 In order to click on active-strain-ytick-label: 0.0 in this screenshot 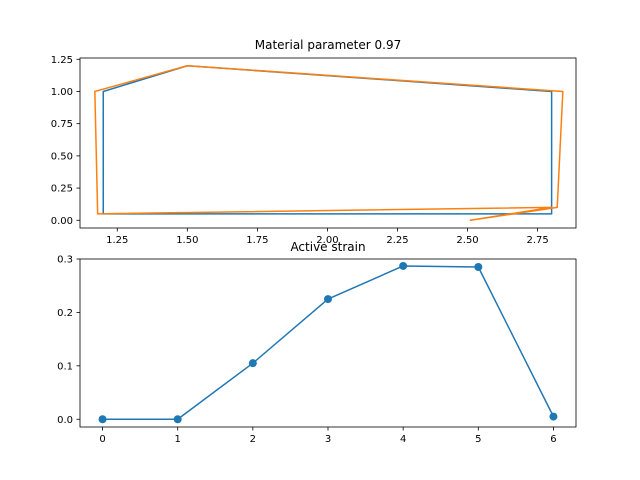, I will do `click(65, 420)`.